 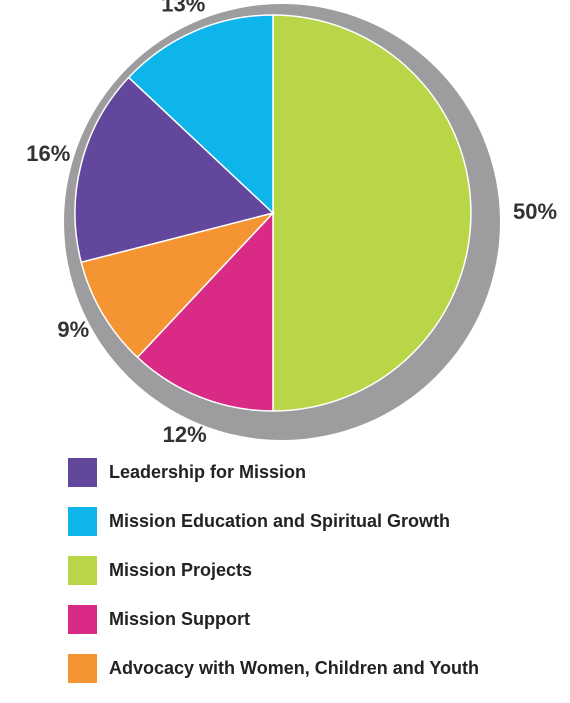 I want to click on legend-item-leadership-for-mission: Leadership for Mission, so click(x=273, y=472).